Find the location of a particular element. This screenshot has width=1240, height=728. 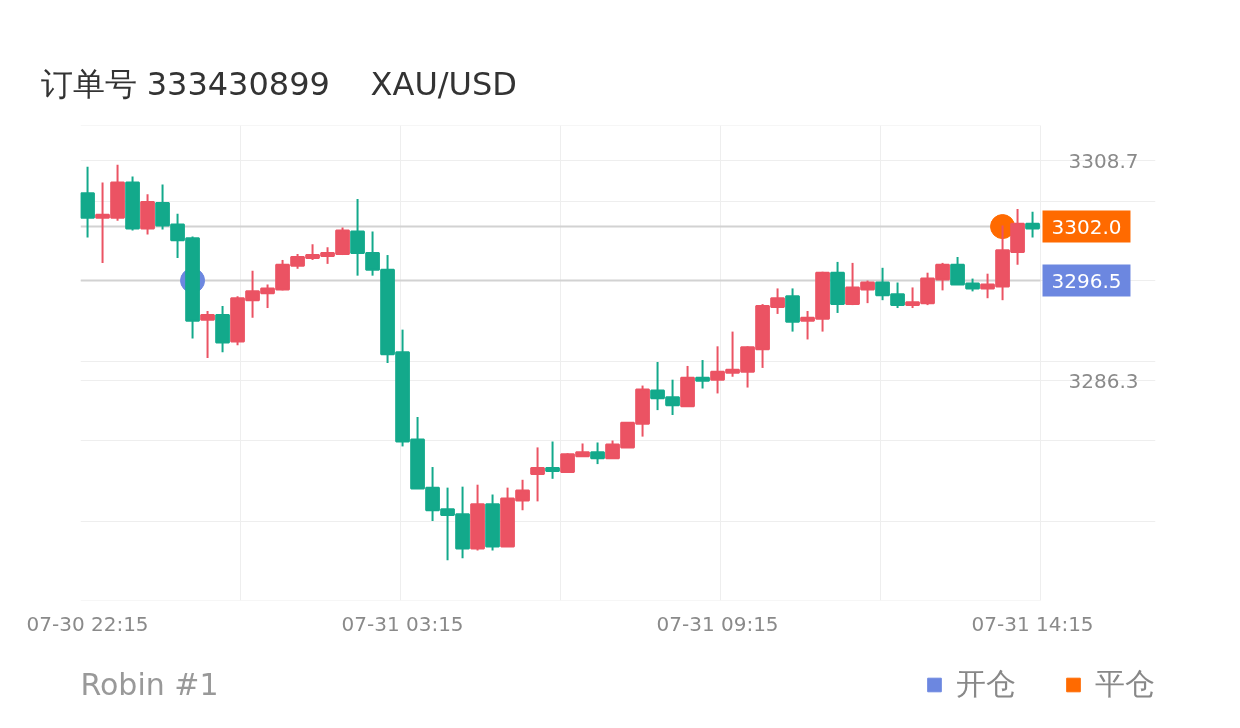

legend-label: 平仓 is located at coordinates (1125, 683).